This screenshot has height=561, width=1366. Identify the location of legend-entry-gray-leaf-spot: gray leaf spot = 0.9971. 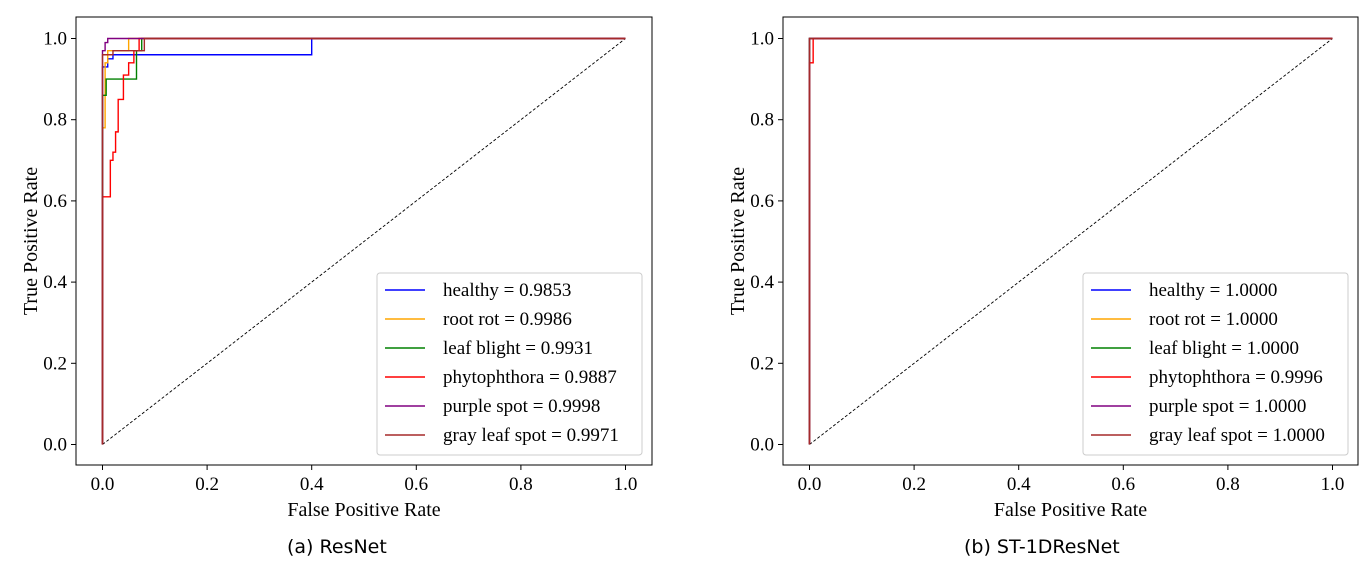
(531, 435).